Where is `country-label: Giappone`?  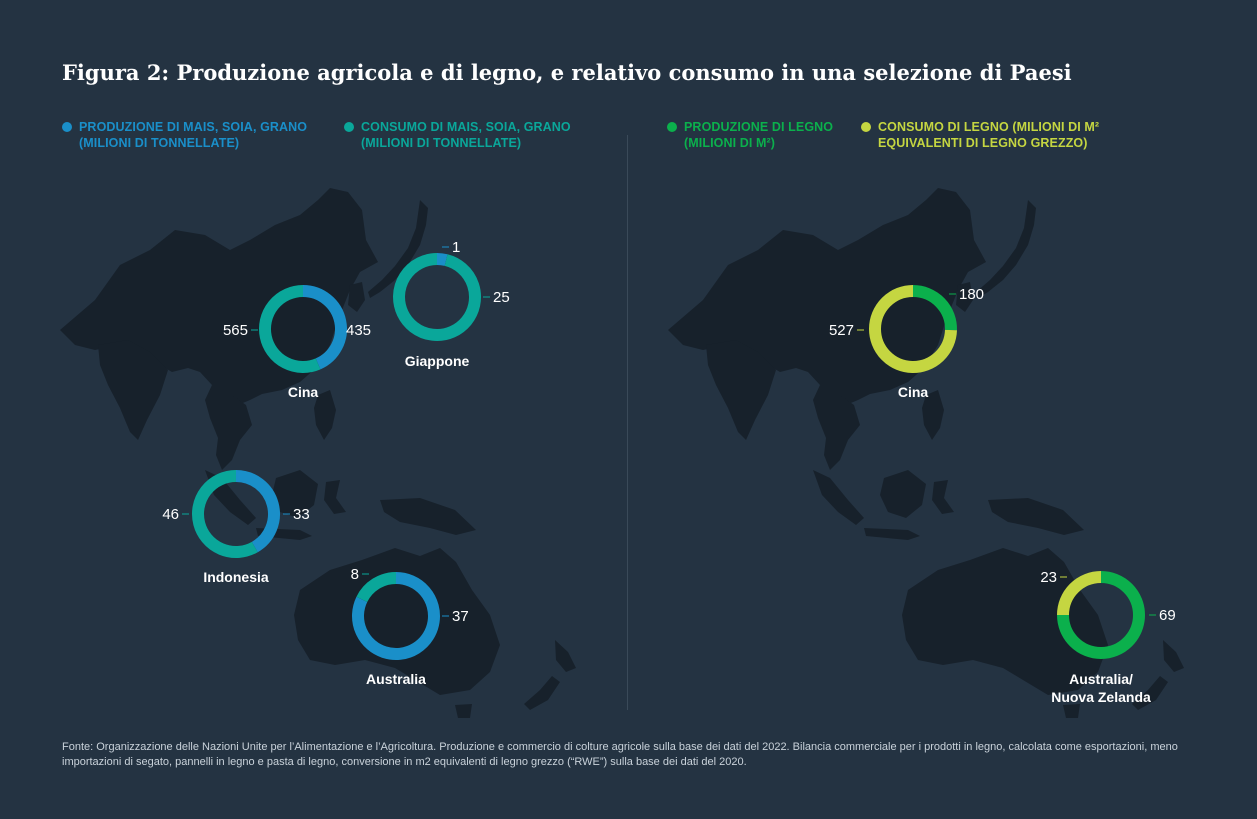 country-label: Giappone is located at coordinates (437, 361).